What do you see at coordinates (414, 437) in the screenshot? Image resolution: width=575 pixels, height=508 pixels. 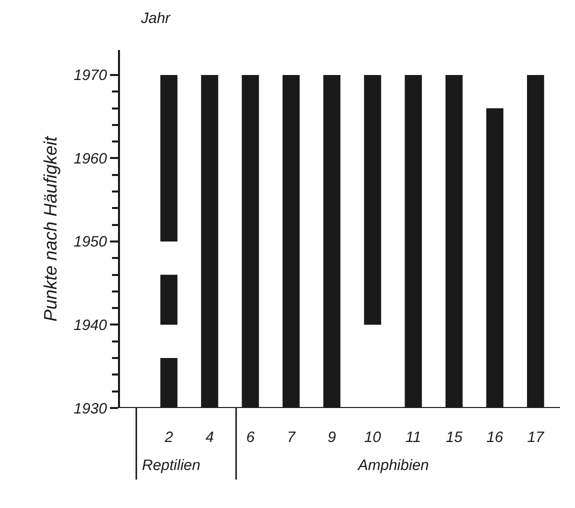 I see `x-tick-label: 11` at bounding box center [414, 437].